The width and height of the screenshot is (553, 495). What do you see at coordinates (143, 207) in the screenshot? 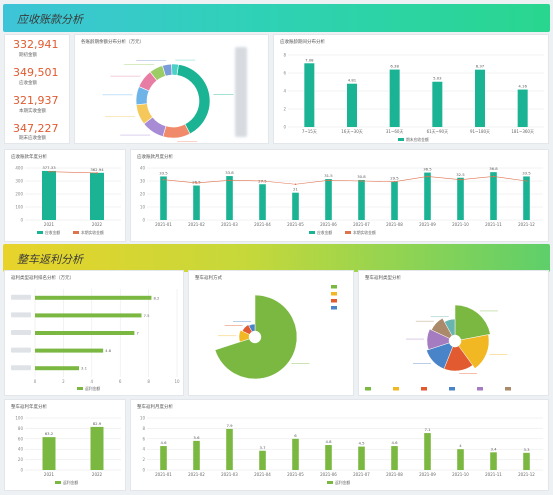
I see `y-tick-label: 10` at bounding box center [143, 207].